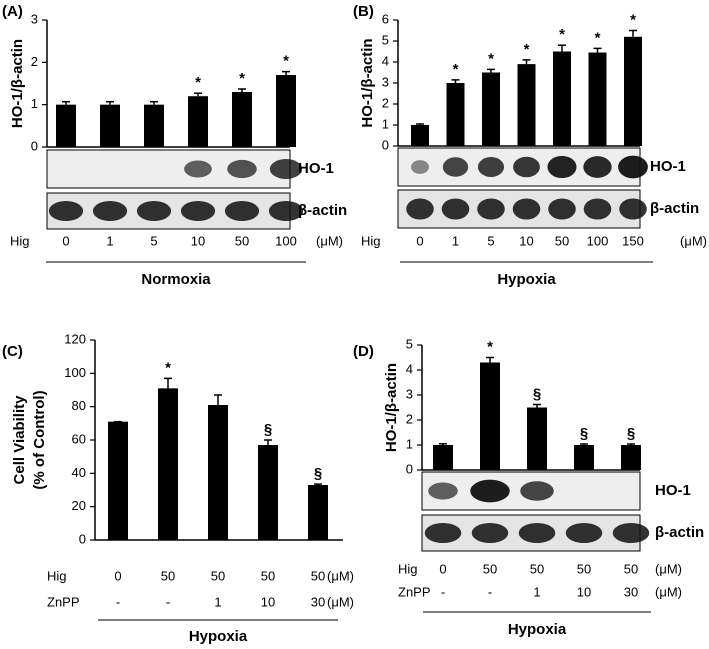 The image size is (709, 649). Describe the element at coordinates (79, 505) in the screenshot. I see `y-tick-label: 20` at that location.